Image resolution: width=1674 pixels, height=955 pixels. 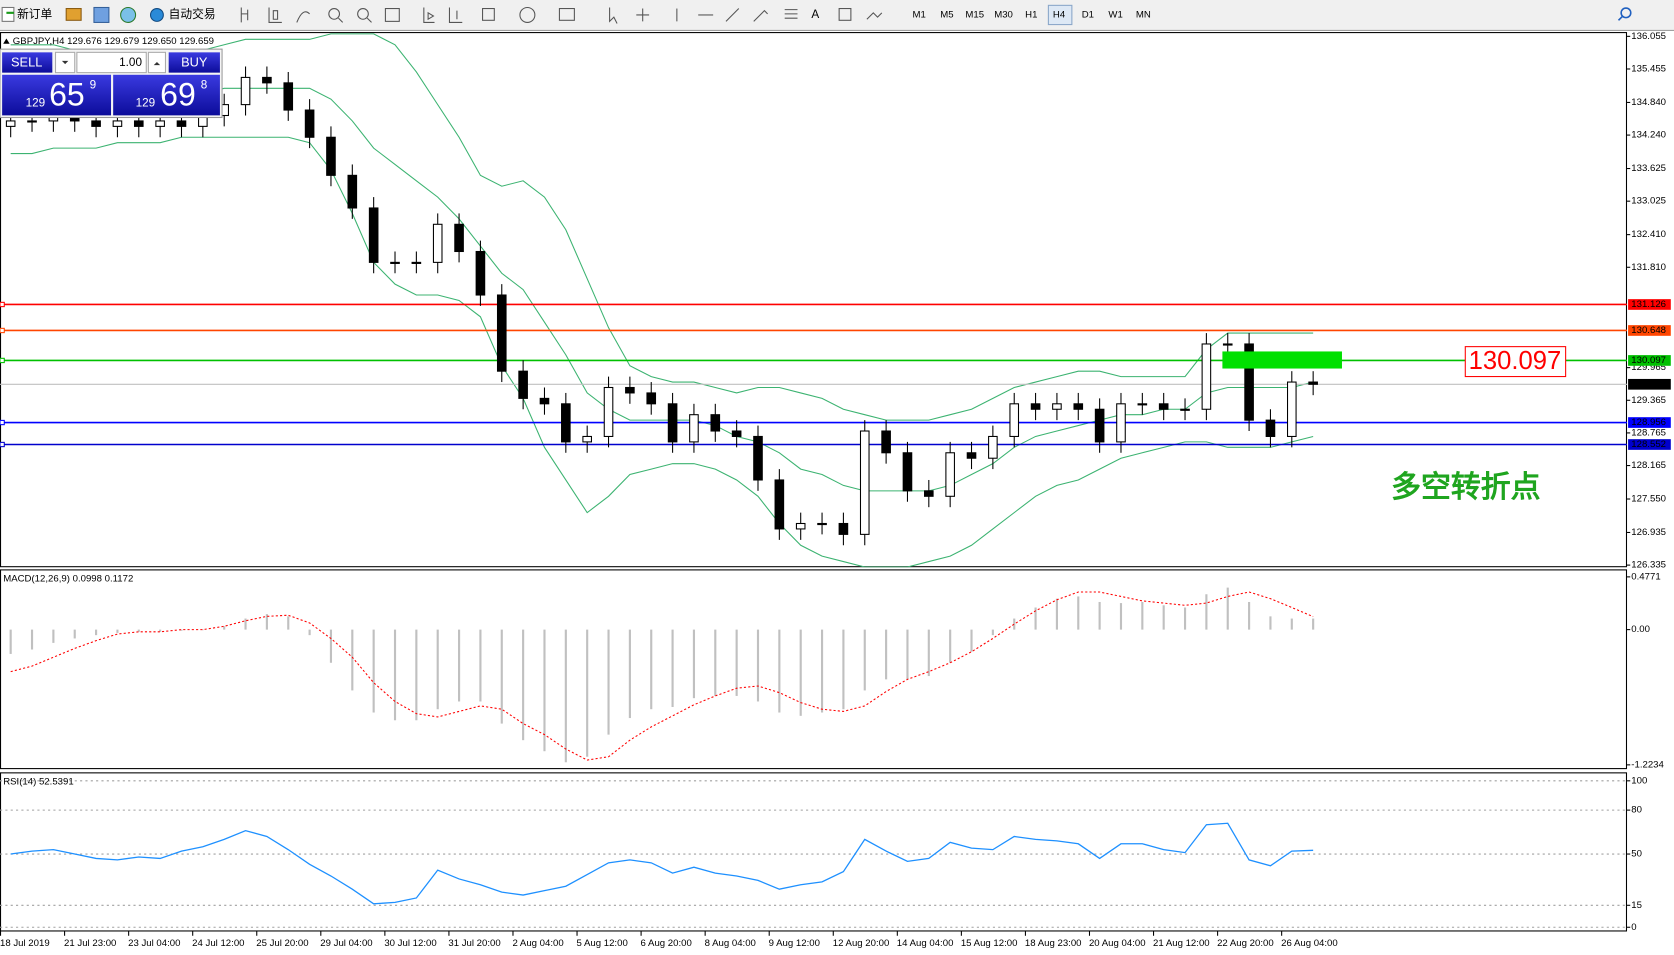 I want to click on bid-fraction: 9, so click(x=93, y=85).